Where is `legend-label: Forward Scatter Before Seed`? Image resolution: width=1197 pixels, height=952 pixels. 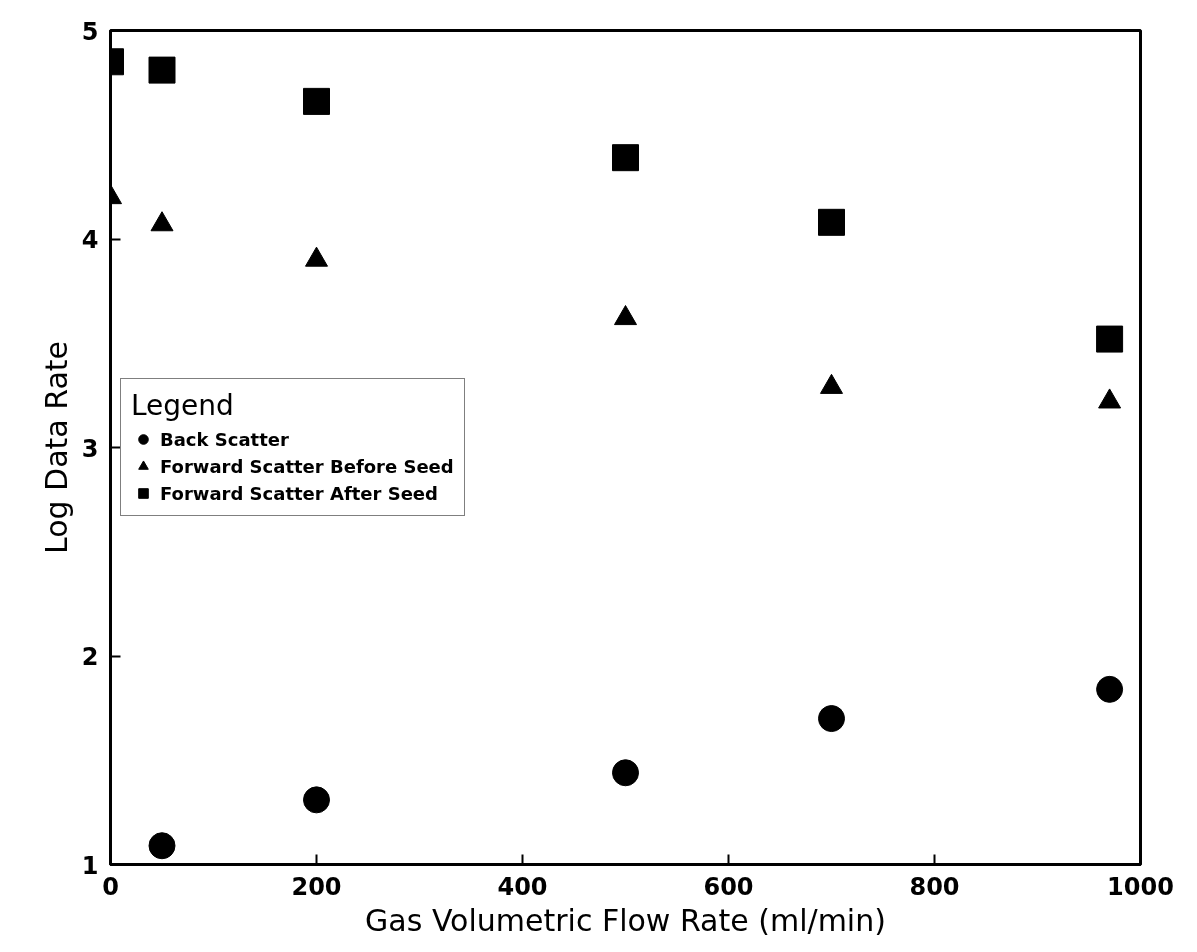
legend-label: Forward Scatter Before Seed is located at coordinates (307, 466).